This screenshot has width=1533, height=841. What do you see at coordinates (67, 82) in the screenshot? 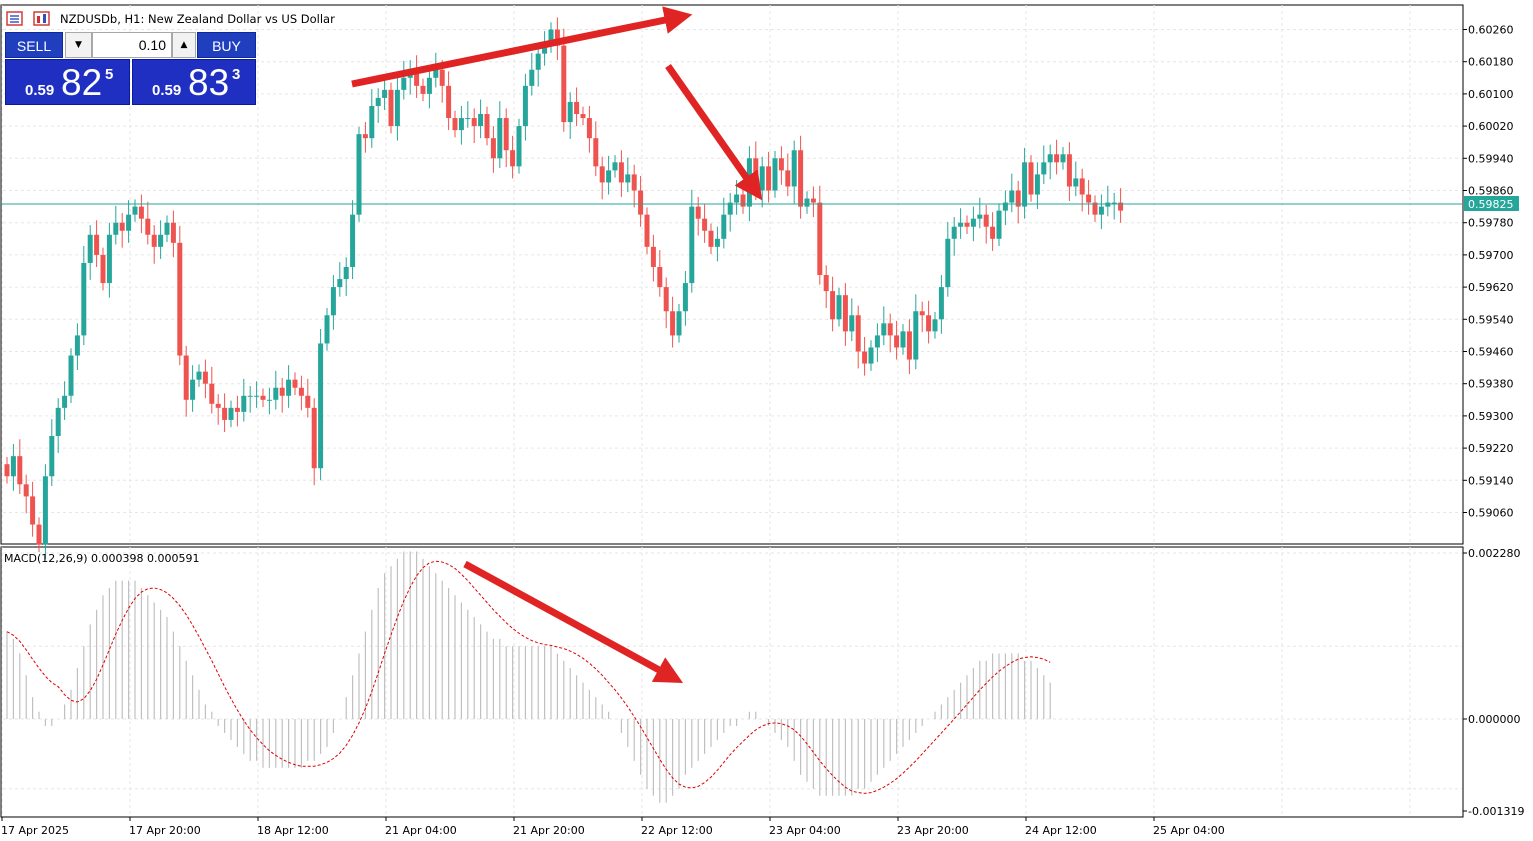
I see `sell-price-box: 0.59 82 5` at bounding box center [67, 82].